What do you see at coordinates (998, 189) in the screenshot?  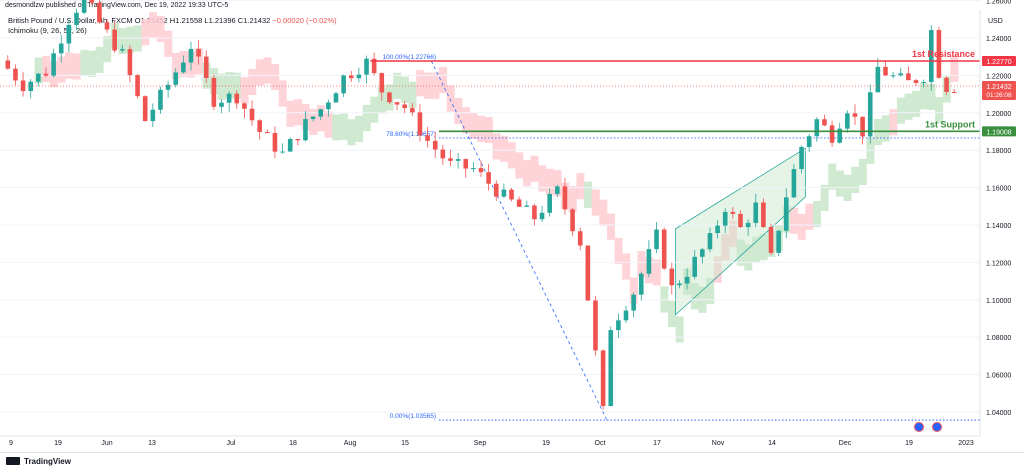 I see `y-tick-label: 1.16000` at bounding box center [998, 189].